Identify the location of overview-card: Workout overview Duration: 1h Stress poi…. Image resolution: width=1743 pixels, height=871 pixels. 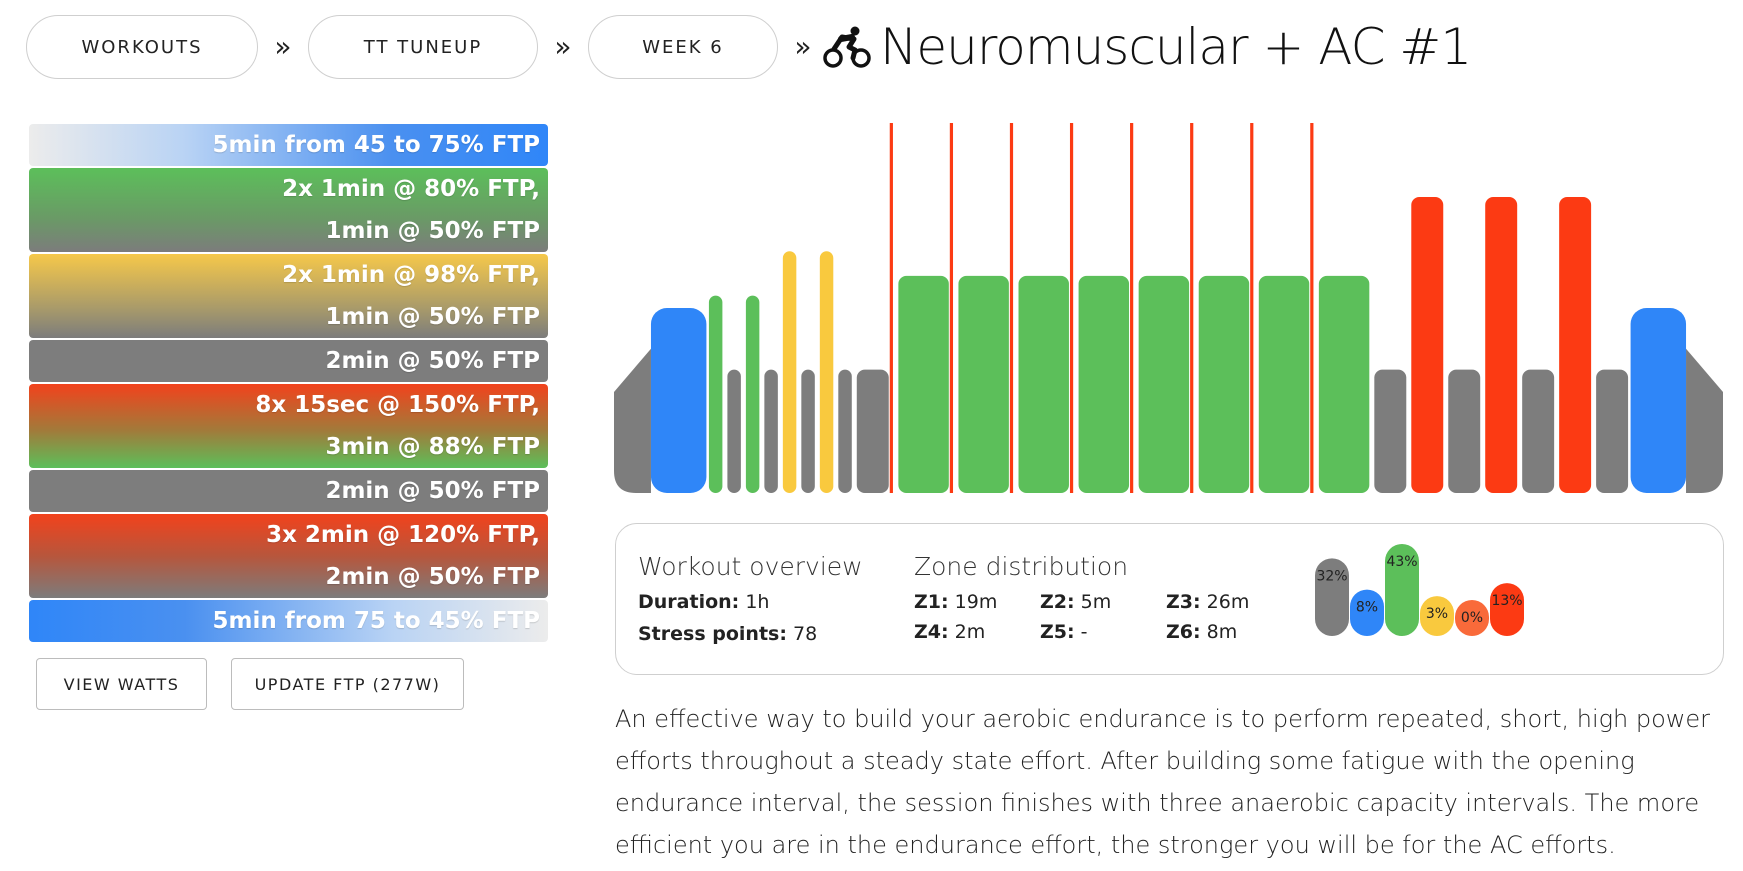
(1169, 599).